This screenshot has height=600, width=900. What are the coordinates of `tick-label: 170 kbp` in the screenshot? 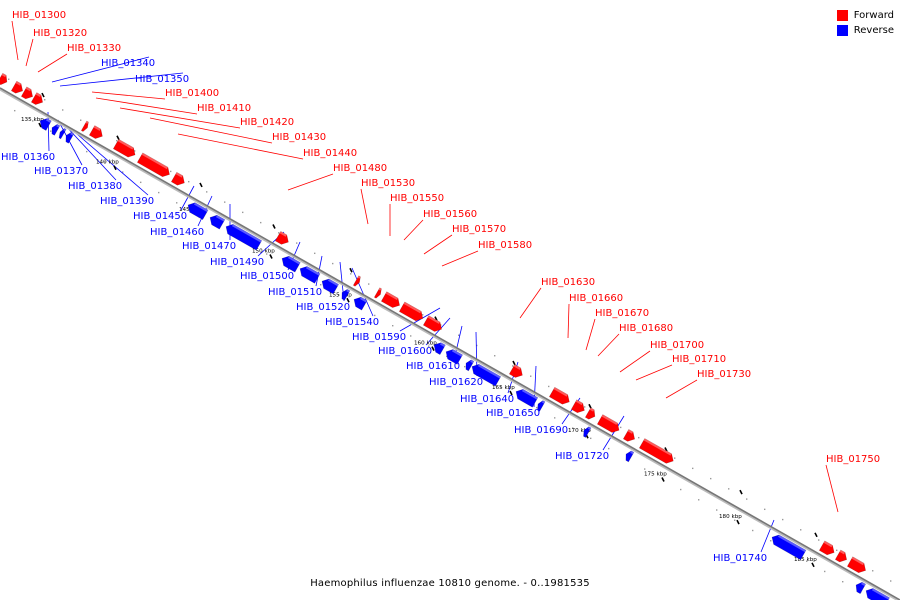 It's located at (579, 431).